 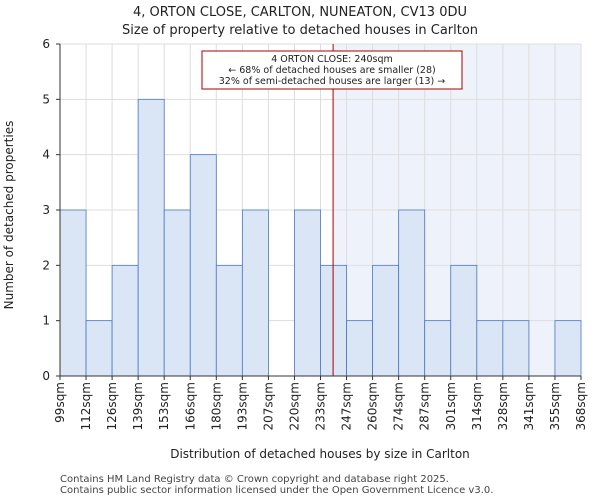 What do you see at coordinates (86, 406) in the screenshot?
I see `x-tick-label: 112sqm` at bounding box center [86, 406].